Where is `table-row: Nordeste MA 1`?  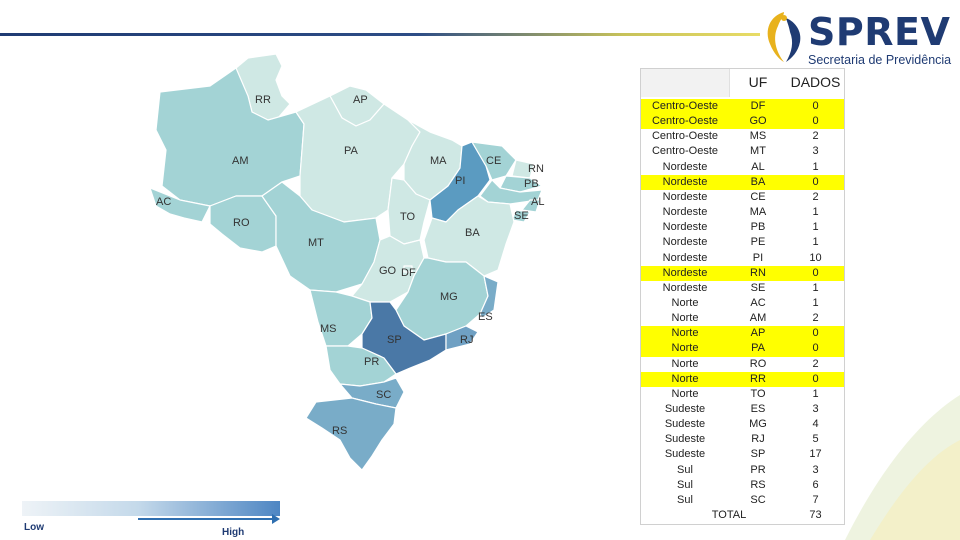 table-row: Nordeste MA 1 is located at coordinates (742, 212).